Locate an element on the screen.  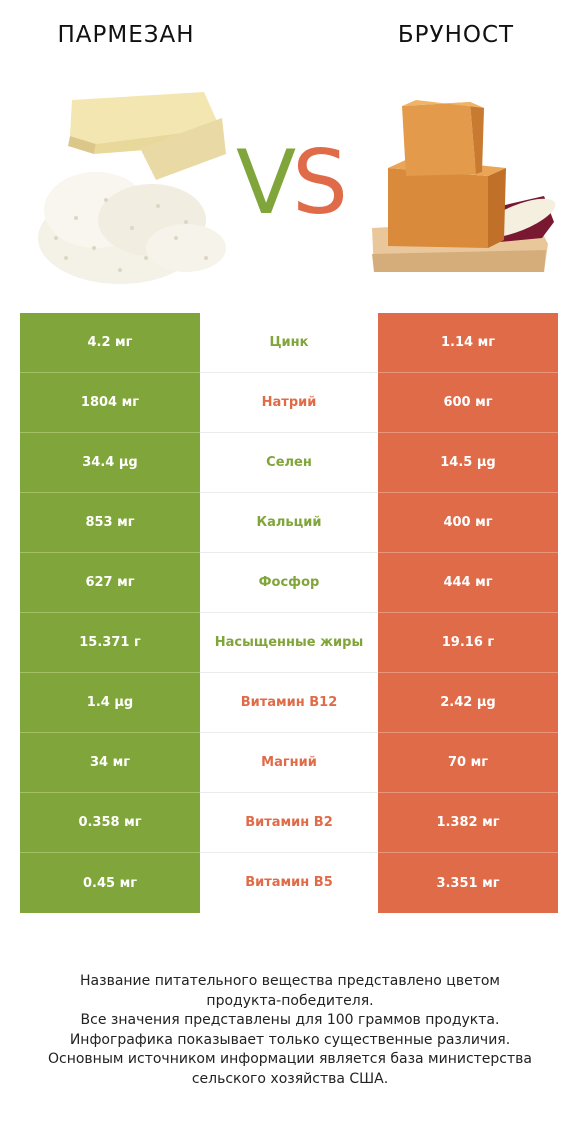
table-row: 1804 мг Натрий 600 мг is located at coordinates (289, 403).